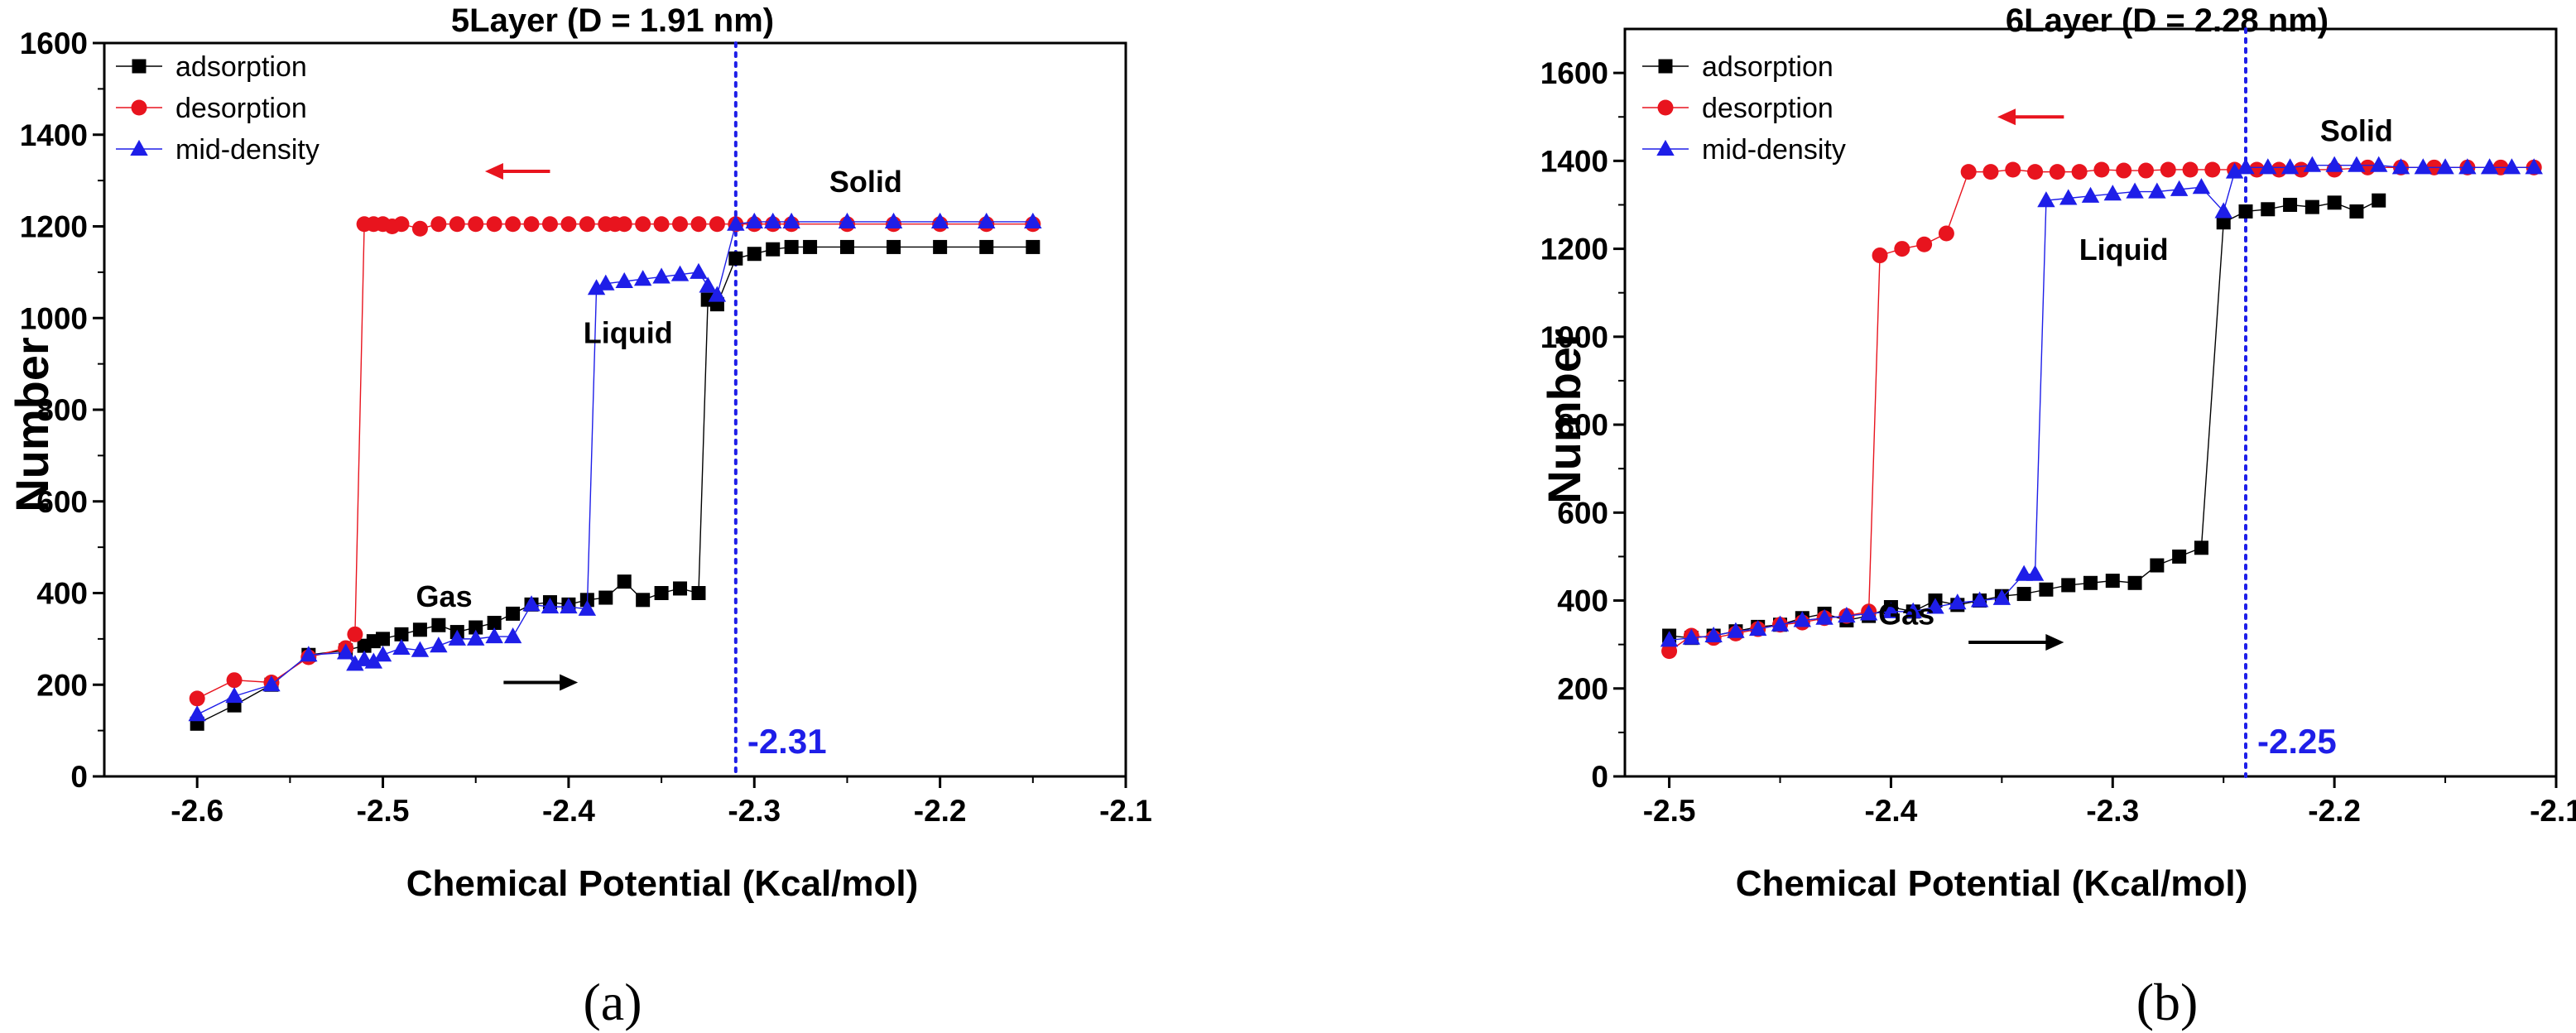 Image resolution: width=2576 pixels, height=1033 pixels. Describe the element at coordinates (1574, 161) in the screenshot. I see `chart-b-ytick-label: 1400` at that location.